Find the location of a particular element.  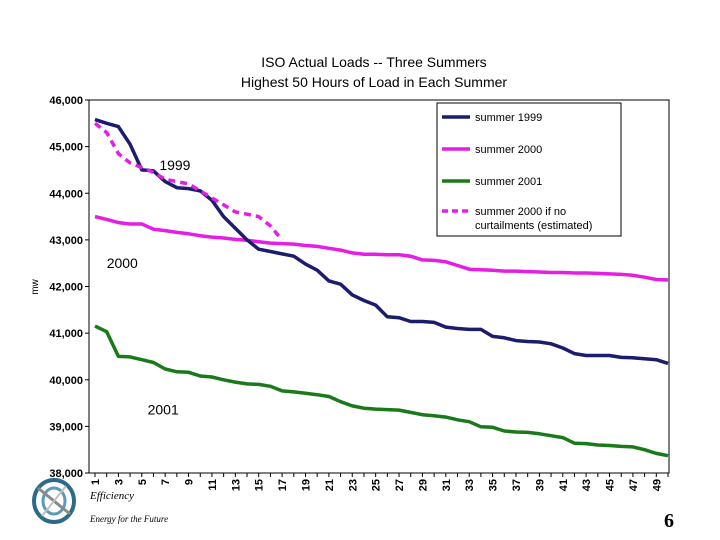

footer-brand-line: Efficiency is located at coordinates (112, 496).